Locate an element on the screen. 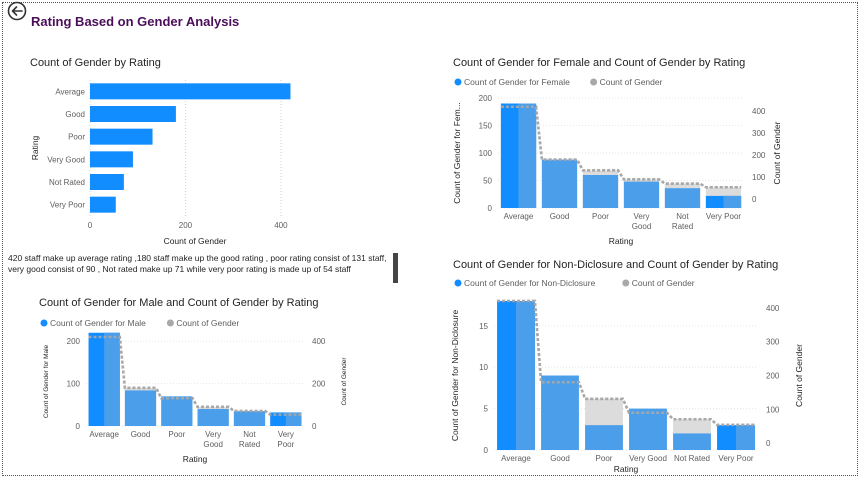 The height and width of the screenshot is (480, 862). y-tick-label: 15 is located at coordinates (483, 326).